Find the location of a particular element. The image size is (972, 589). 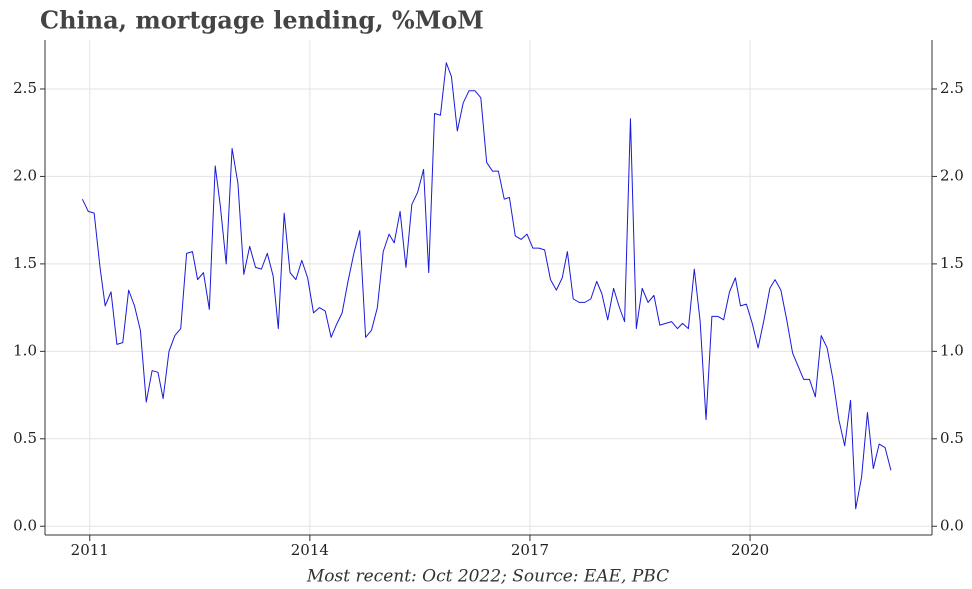

y2-tick-label: 2.5 is located at coordinates (952, 88).